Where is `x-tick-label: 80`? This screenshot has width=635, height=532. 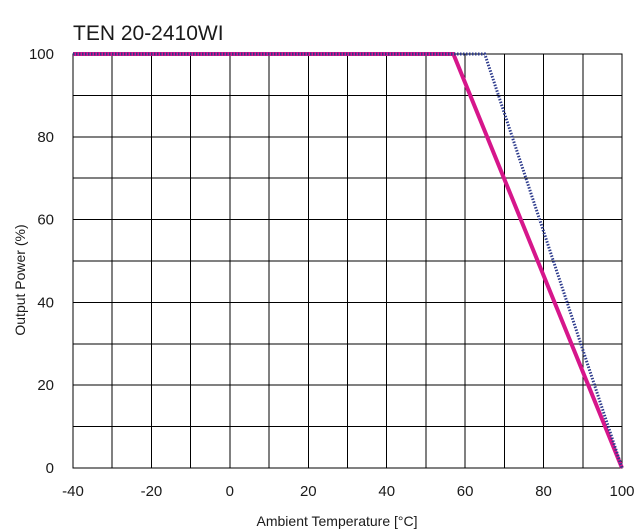 x-tick-label: 80 is located at coordinates (543, 491).